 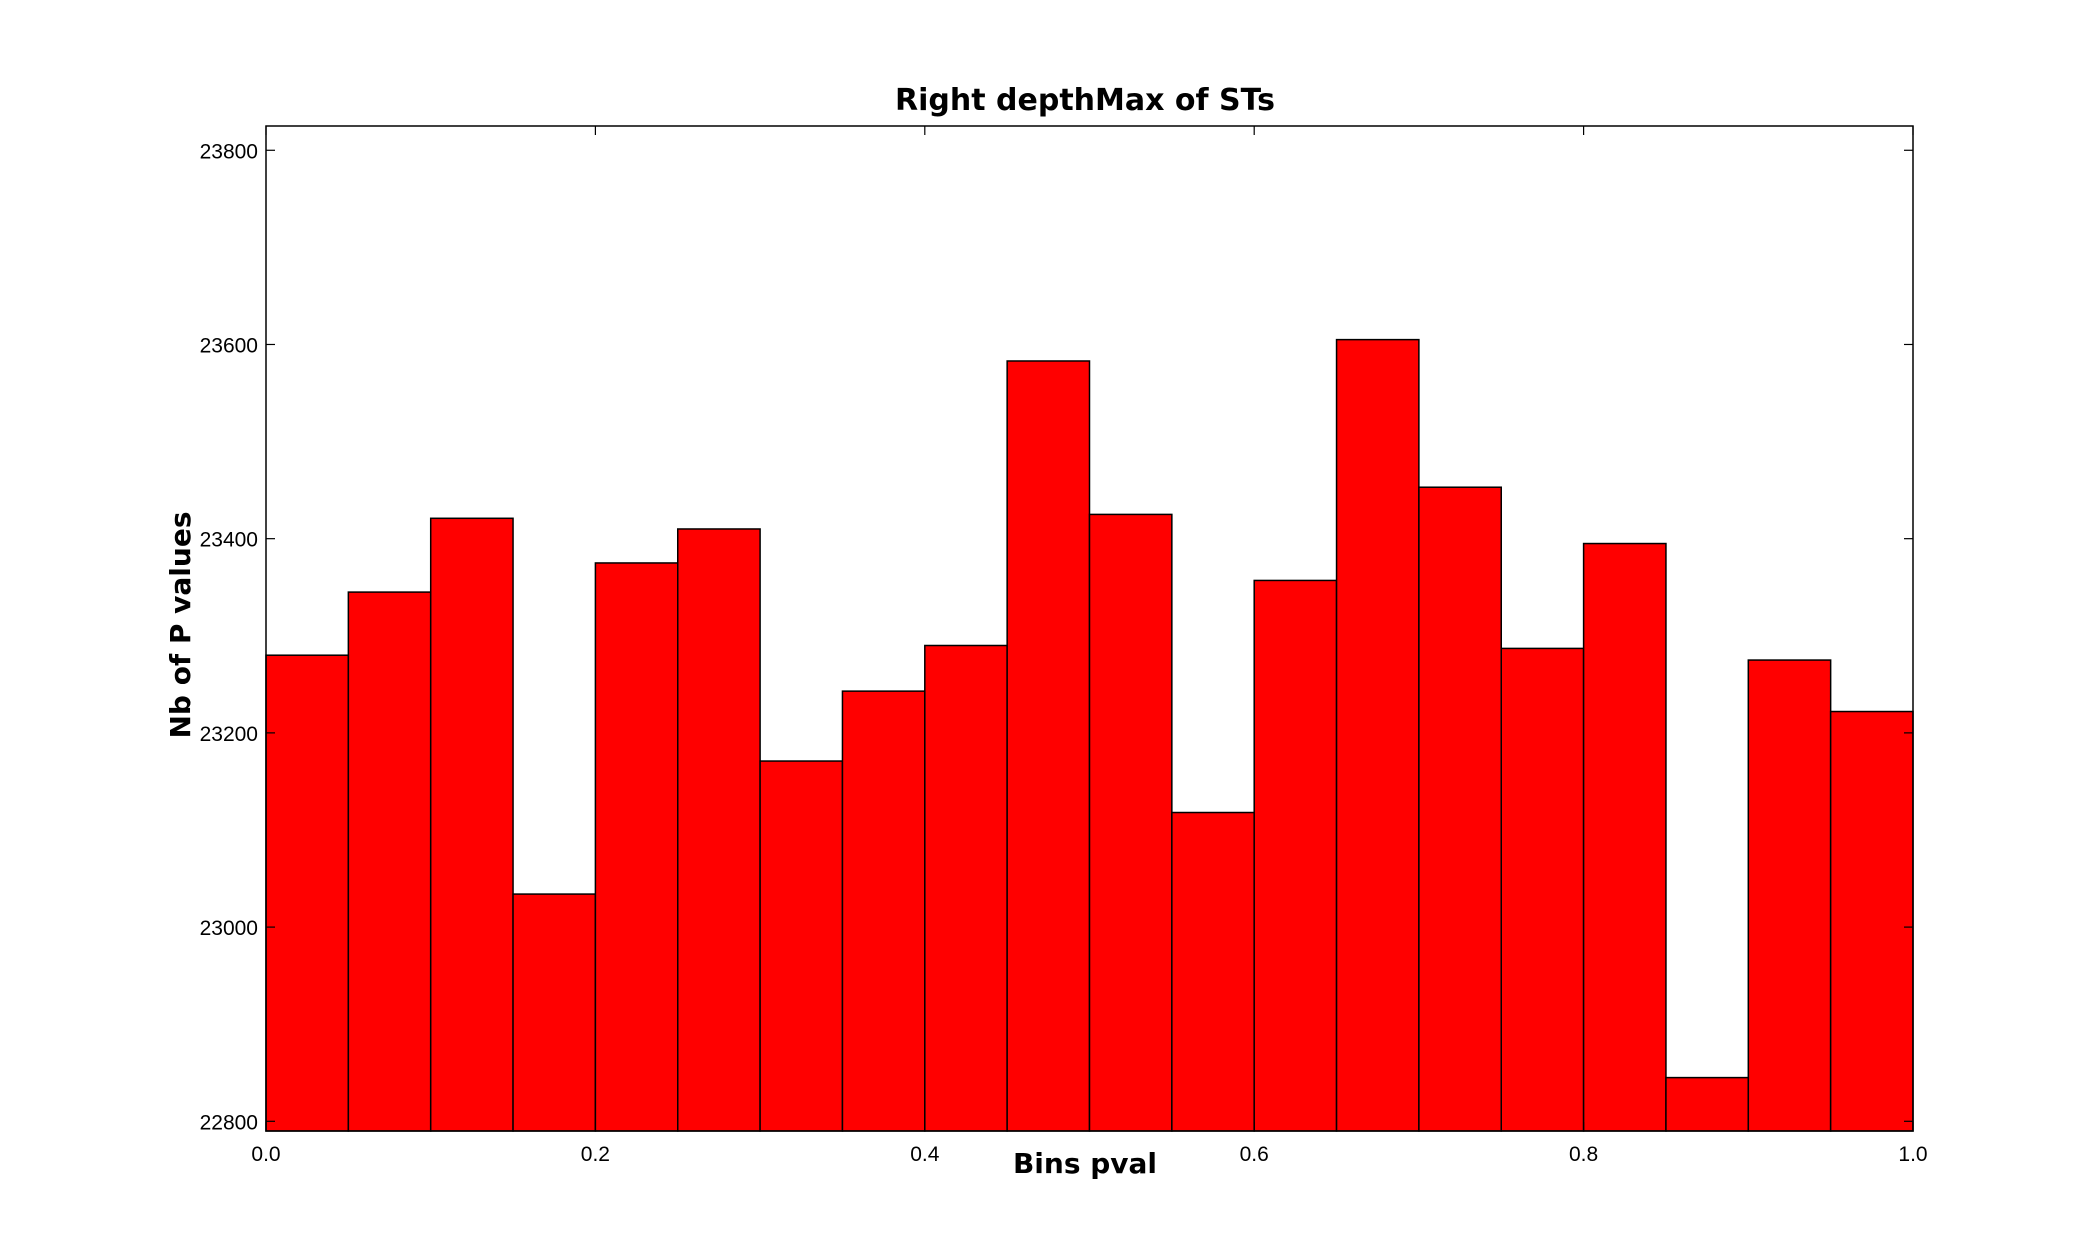 What do you see at coordinates (229, 928) in the screenshot?
I see `y-tick-label: 23000` at bounding box center [229, 928].